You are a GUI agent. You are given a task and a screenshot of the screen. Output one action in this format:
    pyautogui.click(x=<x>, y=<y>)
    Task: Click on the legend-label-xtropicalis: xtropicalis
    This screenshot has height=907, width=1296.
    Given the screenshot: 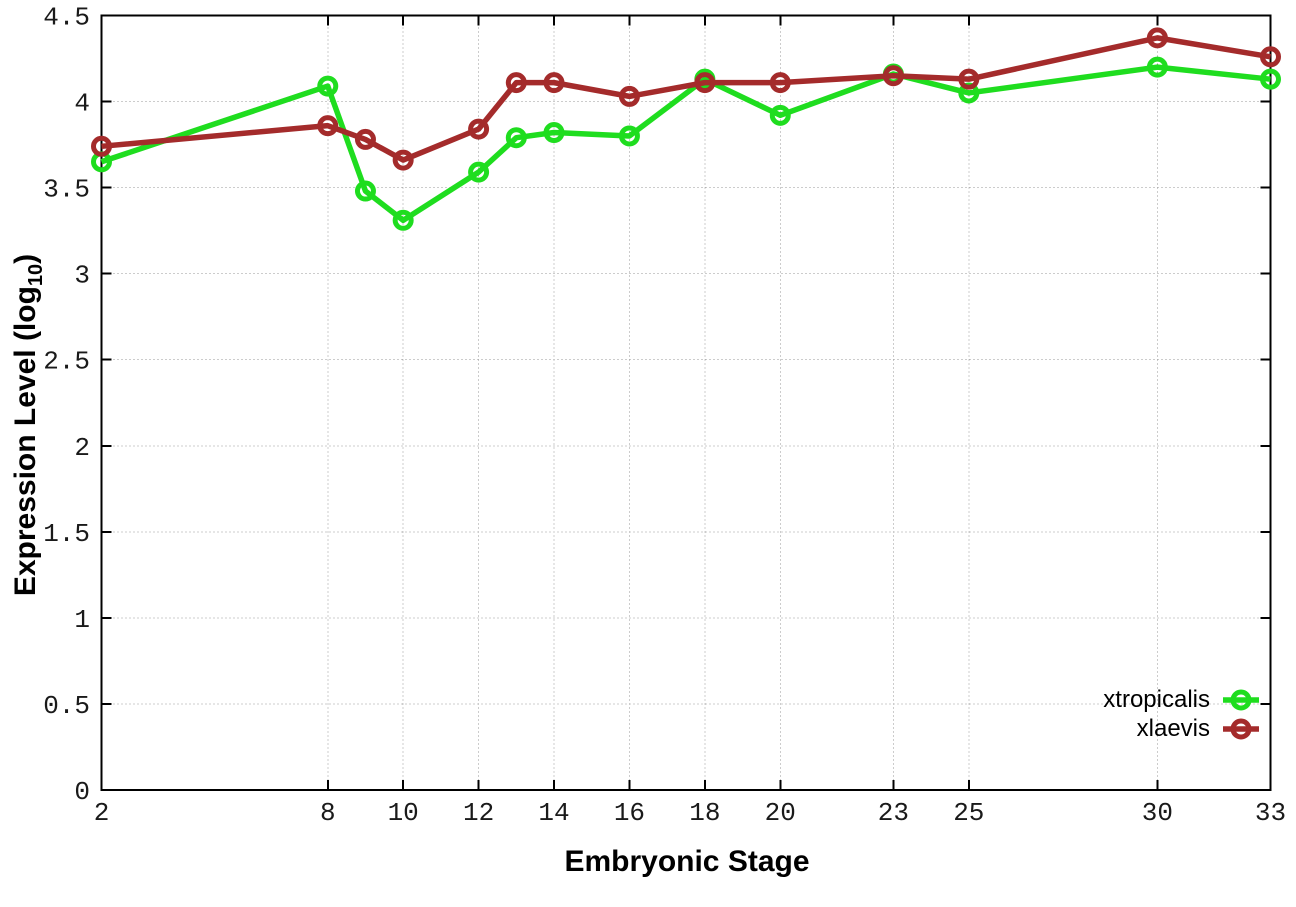 What is the action you would take?
    pyautogui.click(x=1156, y=699)
    